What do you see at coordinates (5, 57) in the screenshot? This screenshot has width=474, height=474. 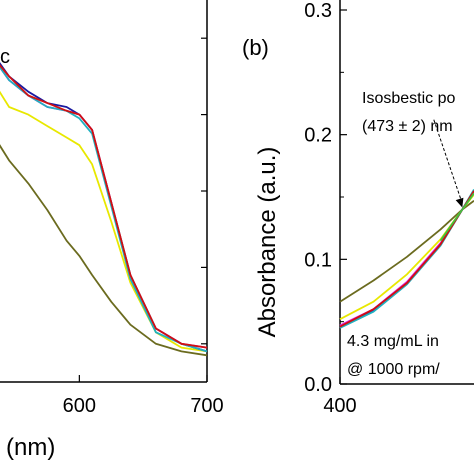 I see `panel-a-partial-label: c` at bounding box center [5, 57].